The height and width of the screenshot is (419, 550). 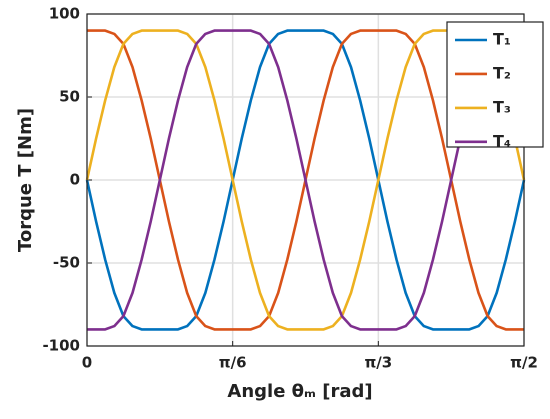 I want to click on legend-label: T₁, so click(x=502, y=39).